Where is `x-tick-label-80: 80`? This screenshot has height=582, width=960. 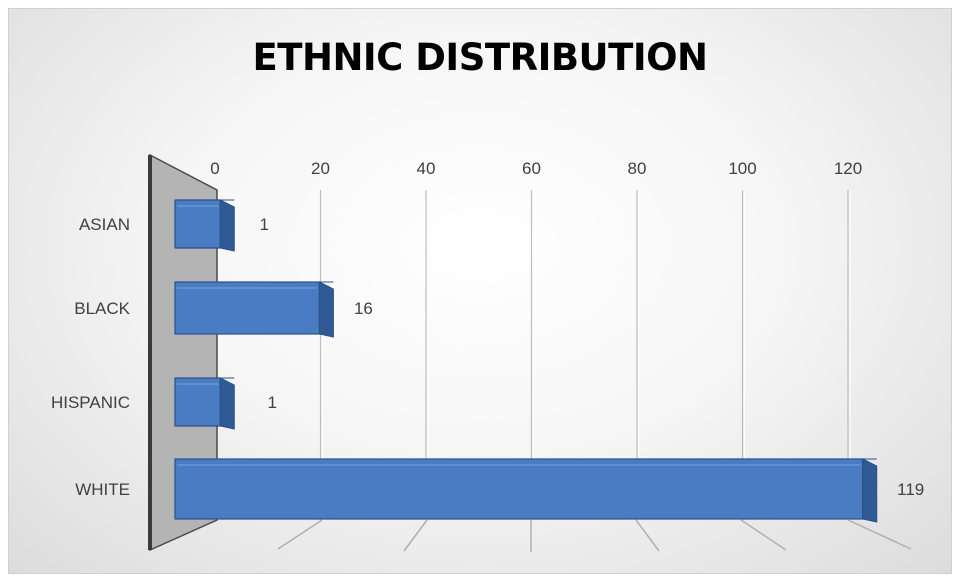
x-tick-label-80: 80 is located at coordinates (637, 168).